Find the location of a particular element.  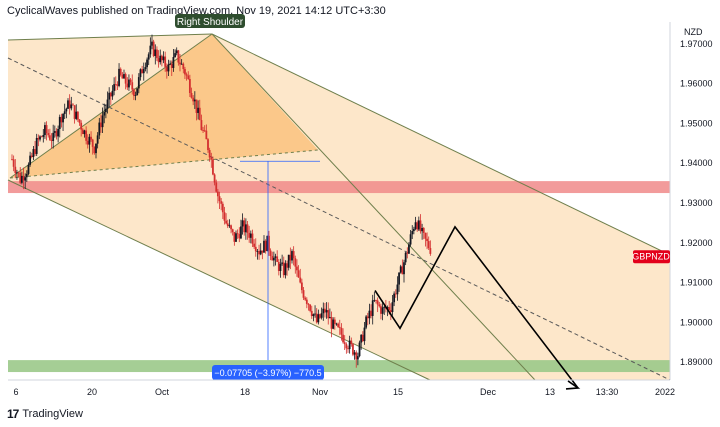

price-tick-label: 1.92000 is located at coordinates (696, 243).